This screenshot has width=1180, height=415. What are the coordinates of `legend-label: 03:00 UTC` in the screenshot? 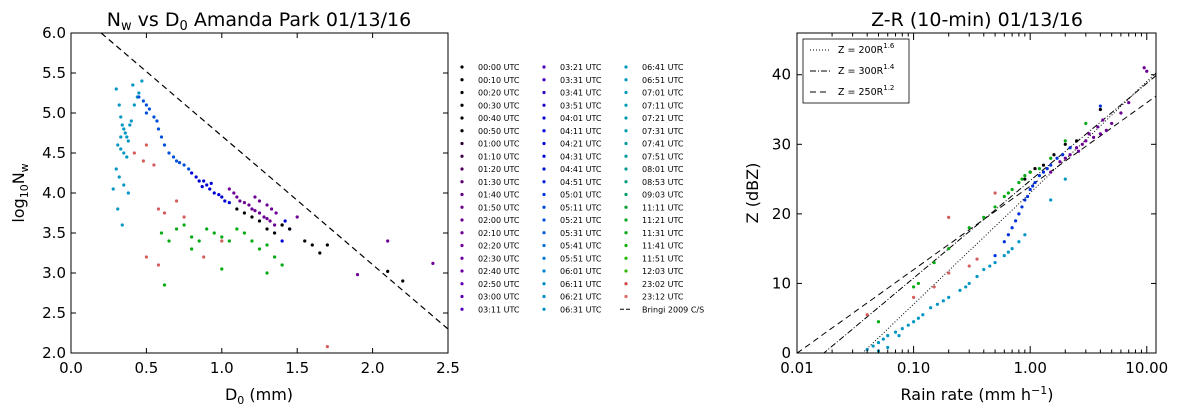 It's located at (499, 297).